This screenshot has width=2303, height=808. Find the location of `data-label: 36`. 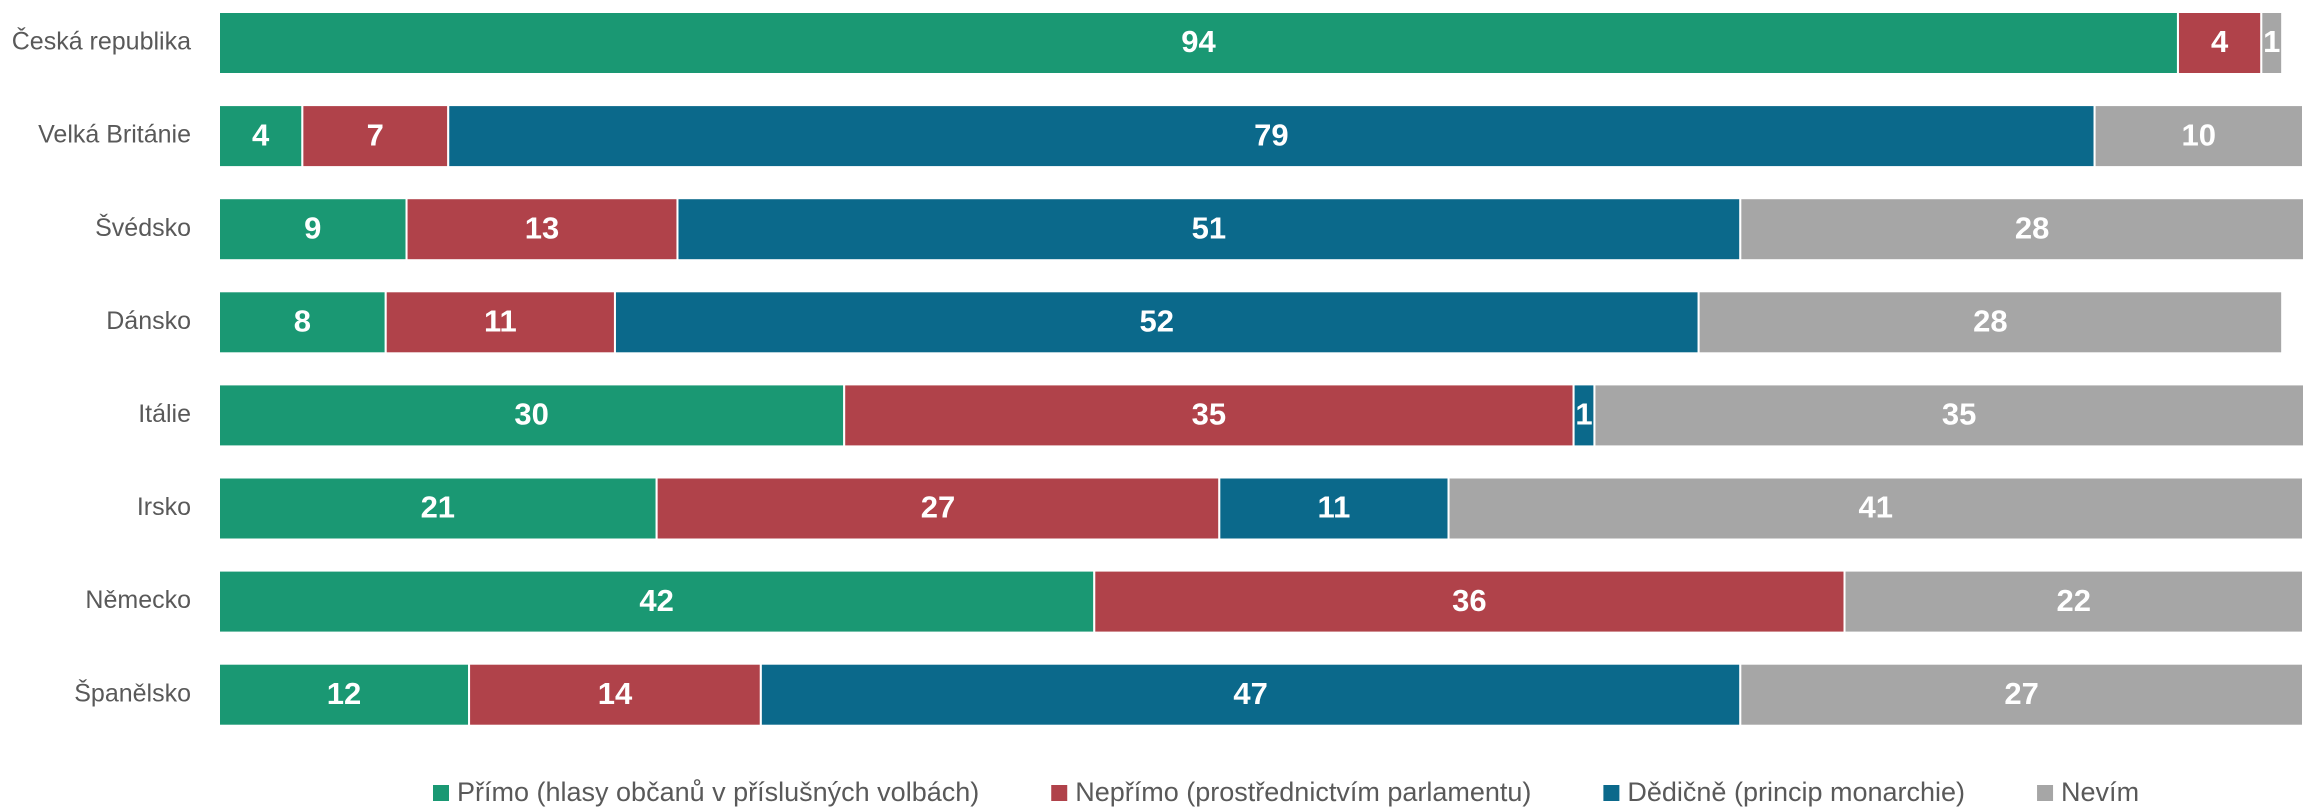

data-label: 36 is located at coordinates (1469, 600).